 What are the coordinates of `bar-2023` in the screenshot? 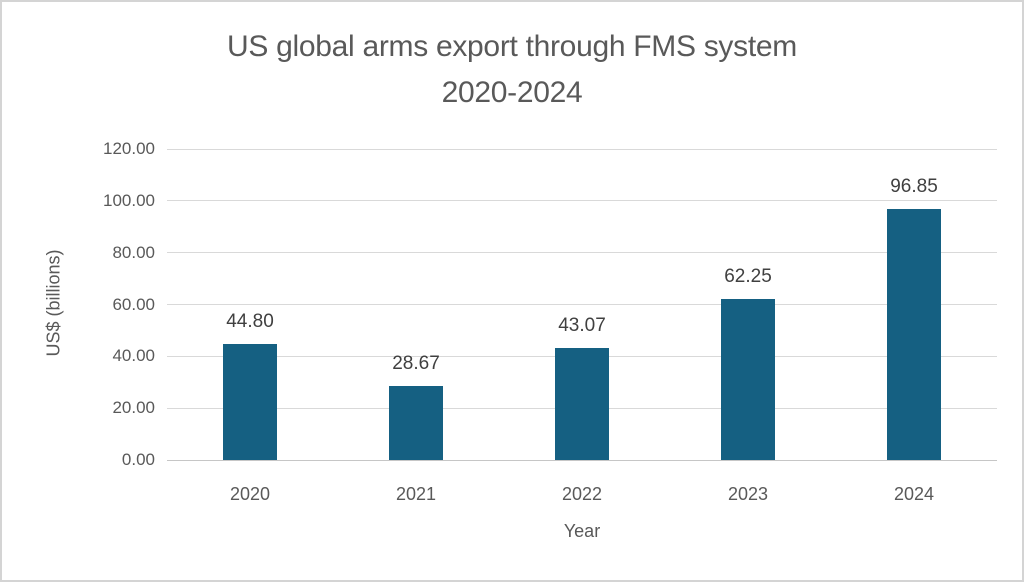 It's located at (748, 379).